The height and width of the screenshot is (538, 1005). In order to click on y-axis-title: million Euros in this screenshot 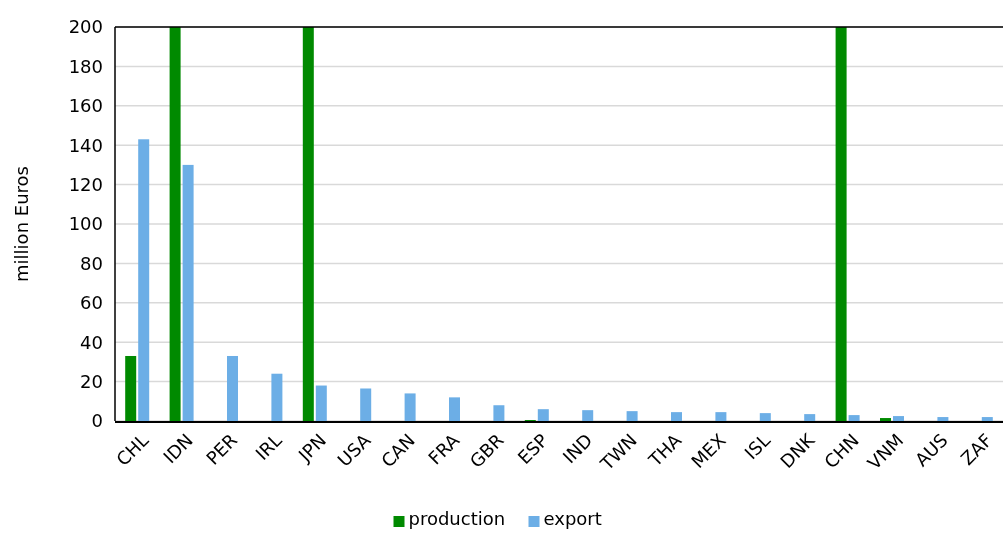, I will do `click(21, 224)`.